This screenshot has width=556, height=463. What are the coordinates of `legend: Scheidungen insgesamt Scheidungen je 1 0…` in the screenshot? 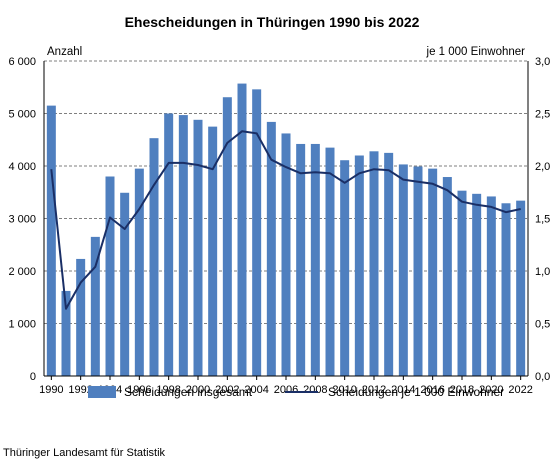 It's located at (296, 392).